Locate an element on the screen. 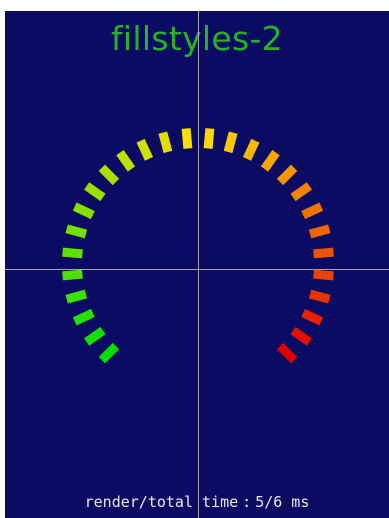 The width and height of the screenshot is (389, 518). status-label: render/total time is located at coordinates (161, 502).